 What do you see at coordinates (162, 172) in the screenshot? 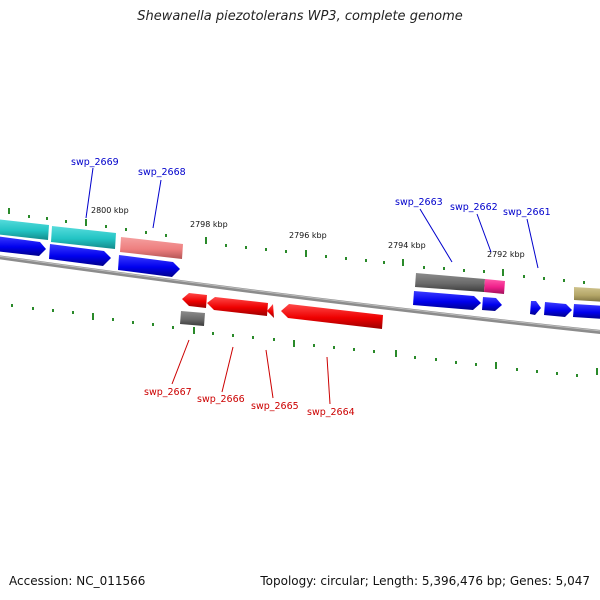
I see `gene-label-swp-2668: swp_2668` at bounding box center [162, 172].